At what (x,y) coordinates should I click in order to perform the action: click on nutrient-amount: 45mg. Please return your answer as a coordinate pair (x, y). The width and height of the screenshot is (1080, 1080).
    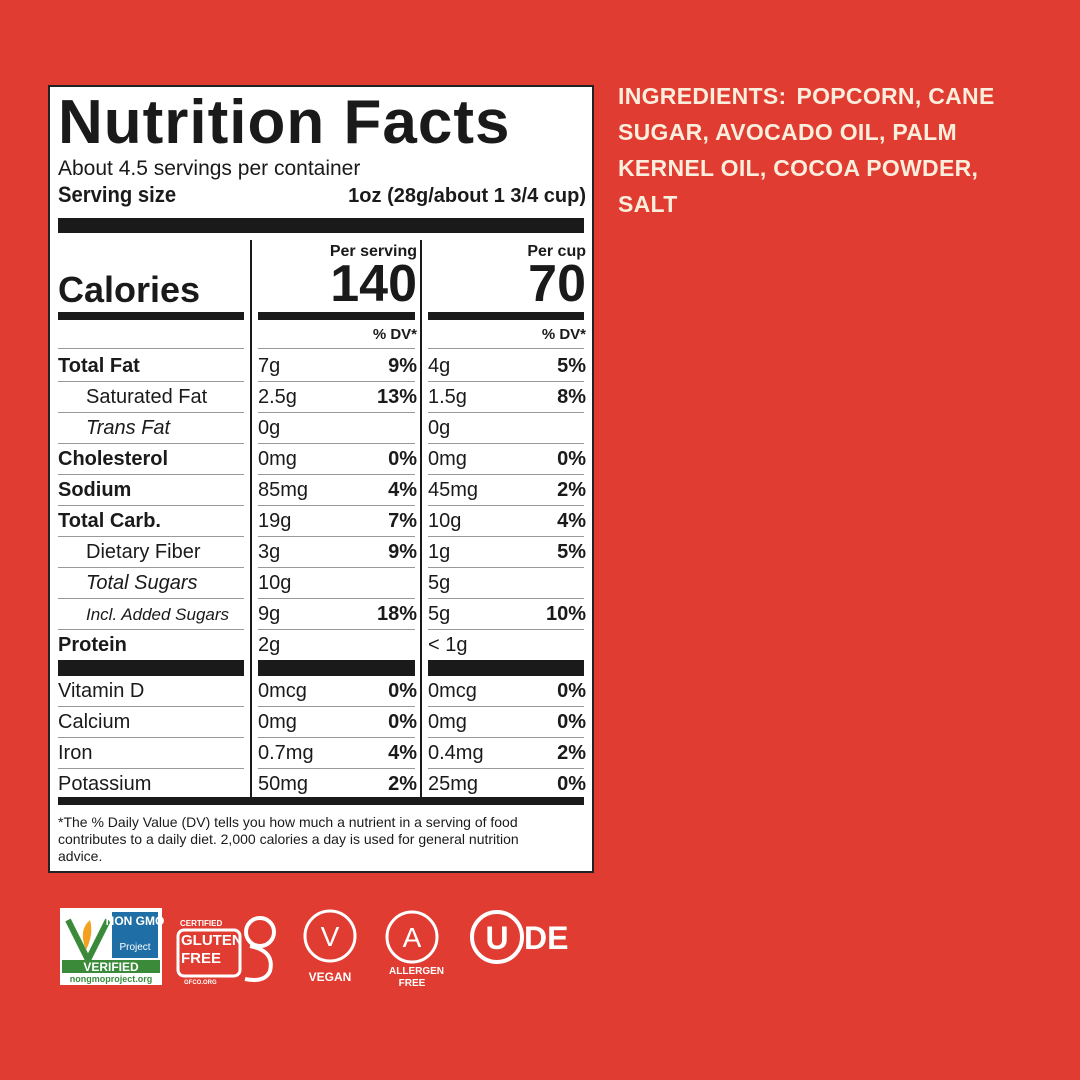
    Looking at the image, I should click on (453, 490).